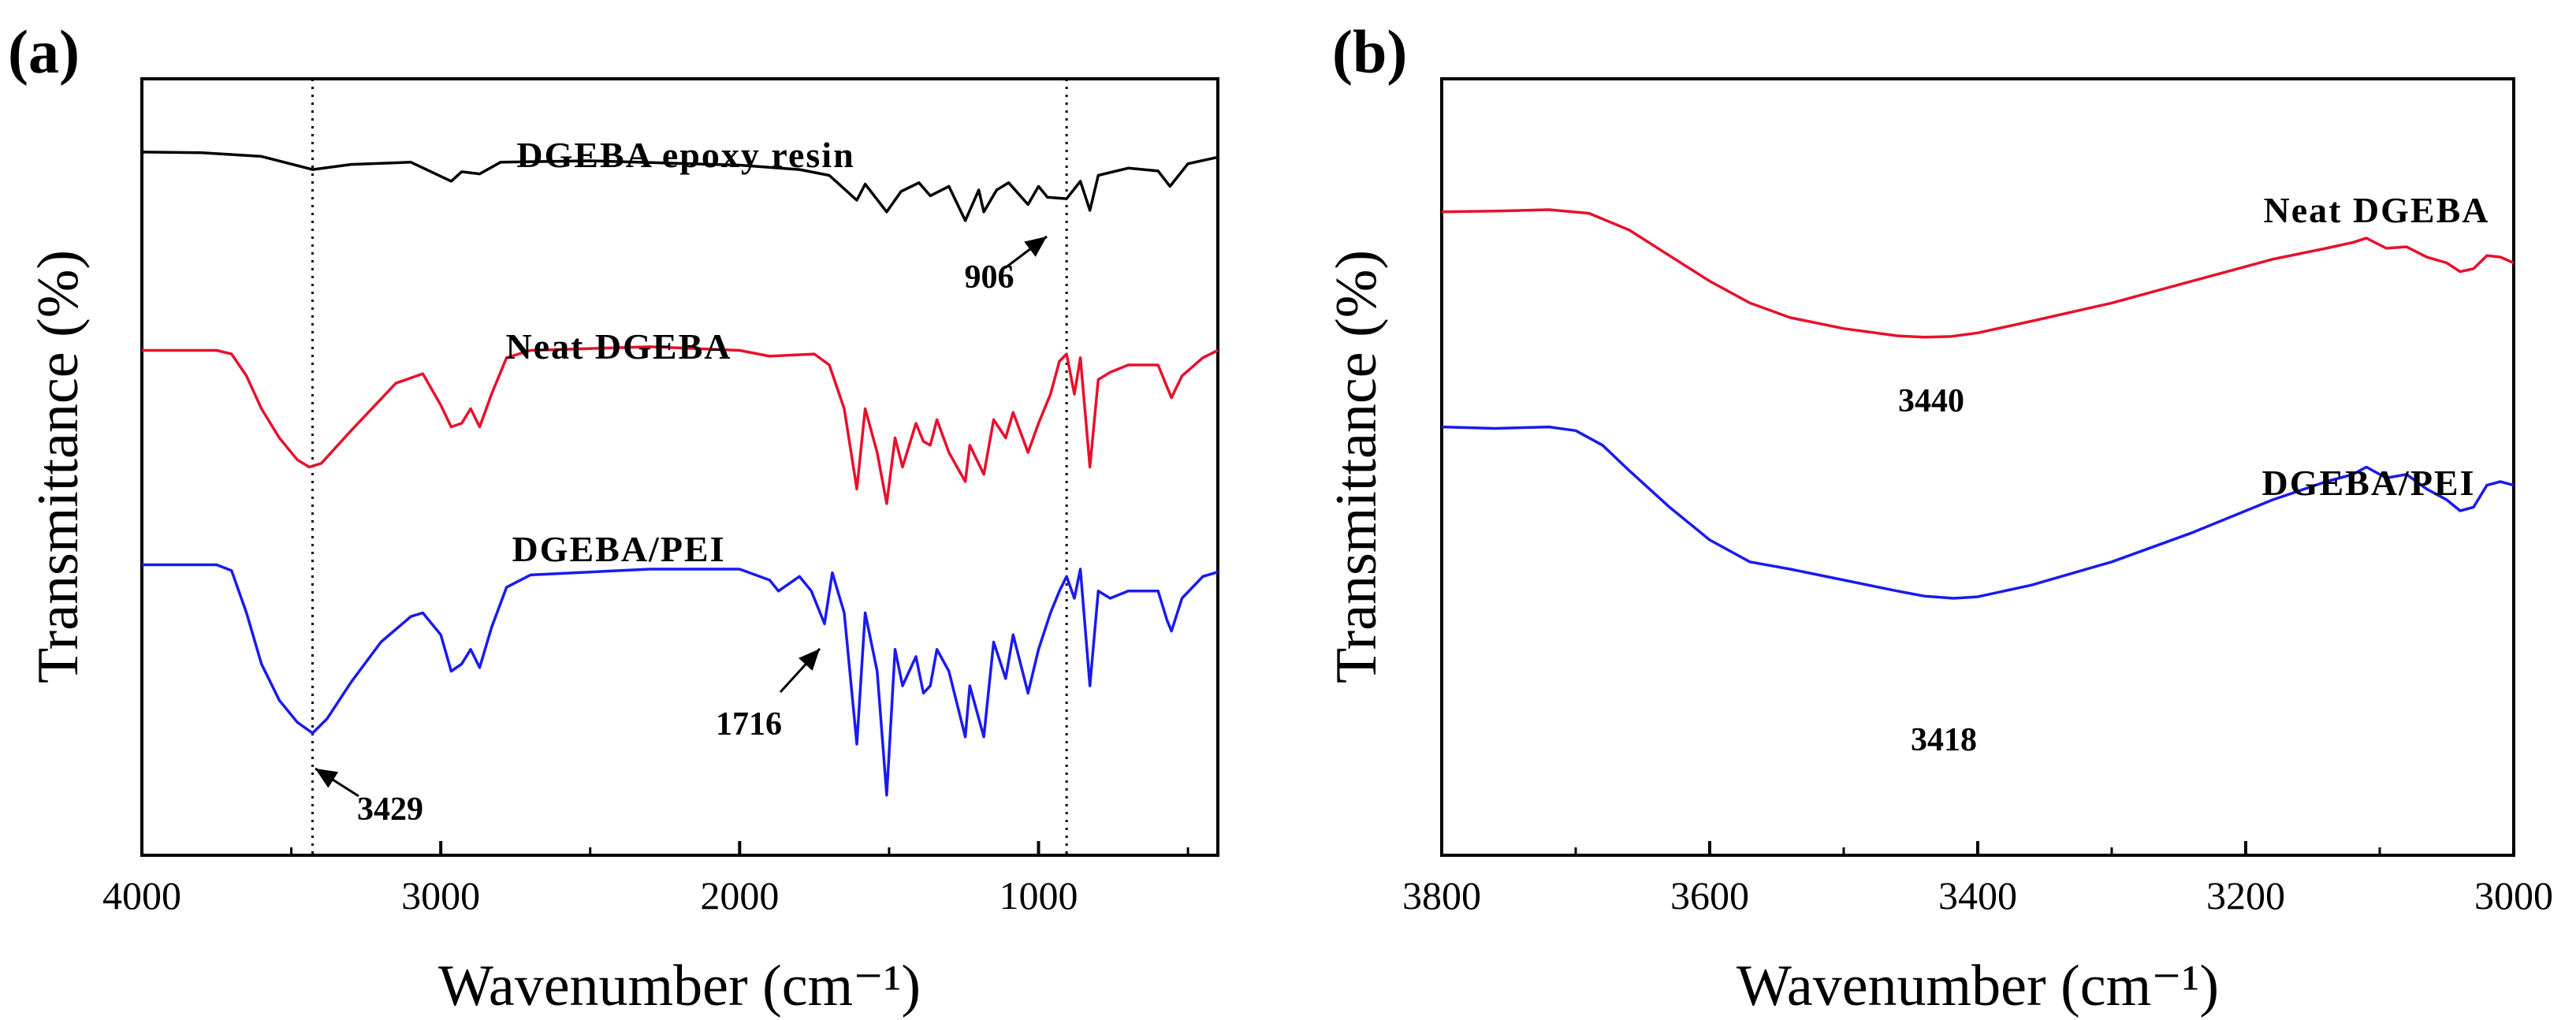 This screenshot has width=2576, height=1020. Describe the element at coordinates (2368, 483) in the screenshot. I see `series-label-dgeba-pei-b: DGEBA/PEI` at that location.